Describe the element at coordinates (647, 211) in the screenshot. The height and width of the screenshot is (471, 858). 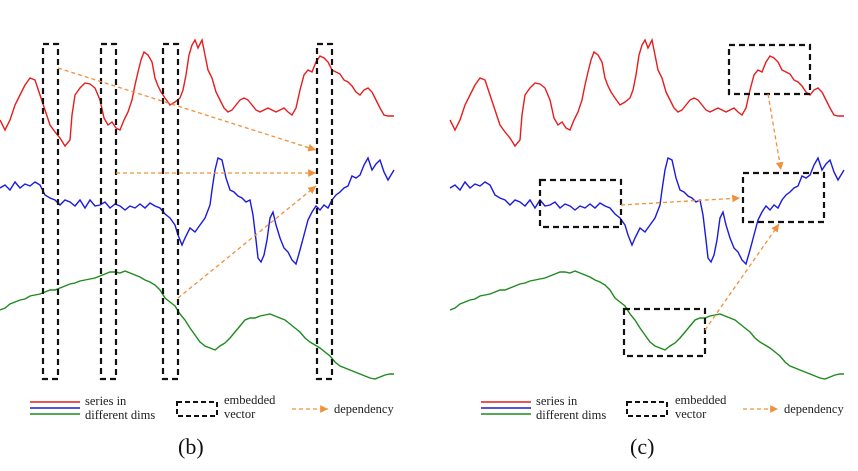
I see `blue-series-c` at that location.